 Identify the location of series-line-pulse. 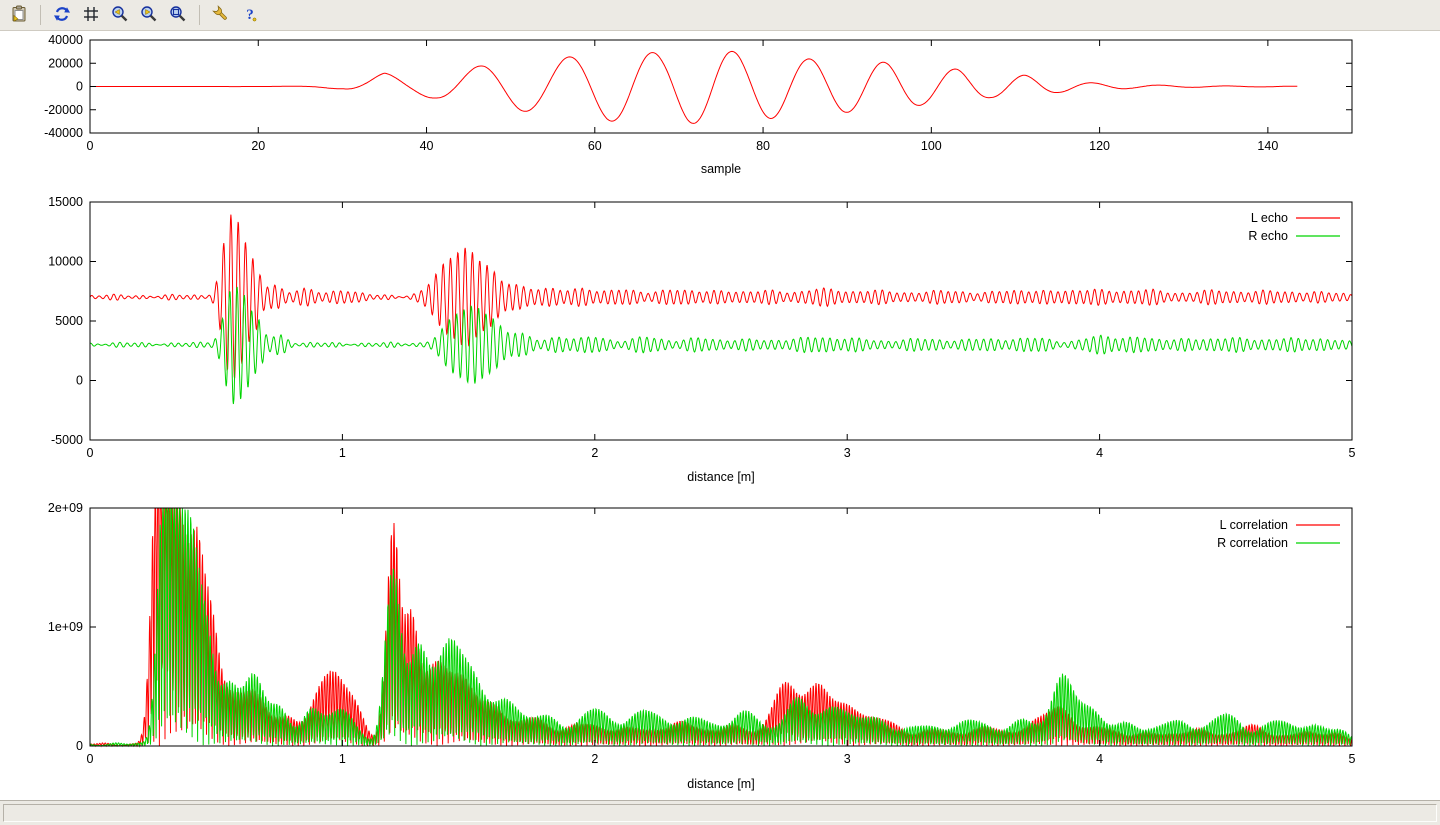
(694, 87).